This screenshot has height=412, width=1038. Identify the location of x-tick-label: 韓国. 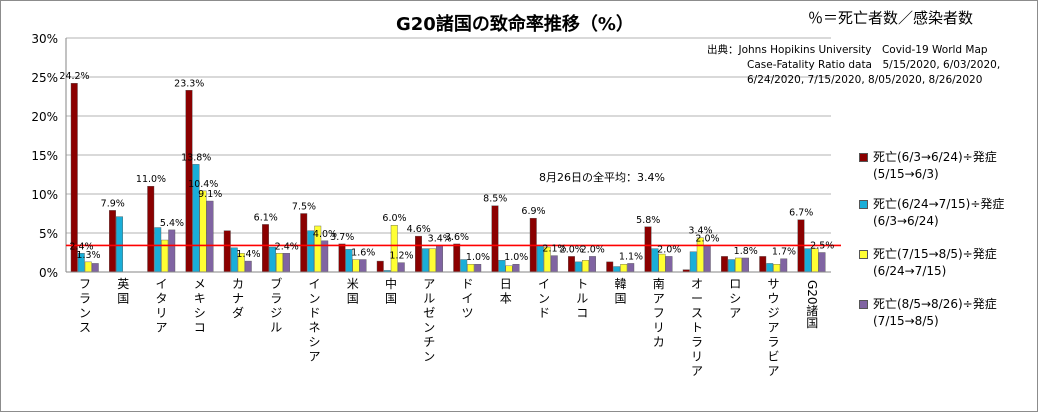
(620, 291).